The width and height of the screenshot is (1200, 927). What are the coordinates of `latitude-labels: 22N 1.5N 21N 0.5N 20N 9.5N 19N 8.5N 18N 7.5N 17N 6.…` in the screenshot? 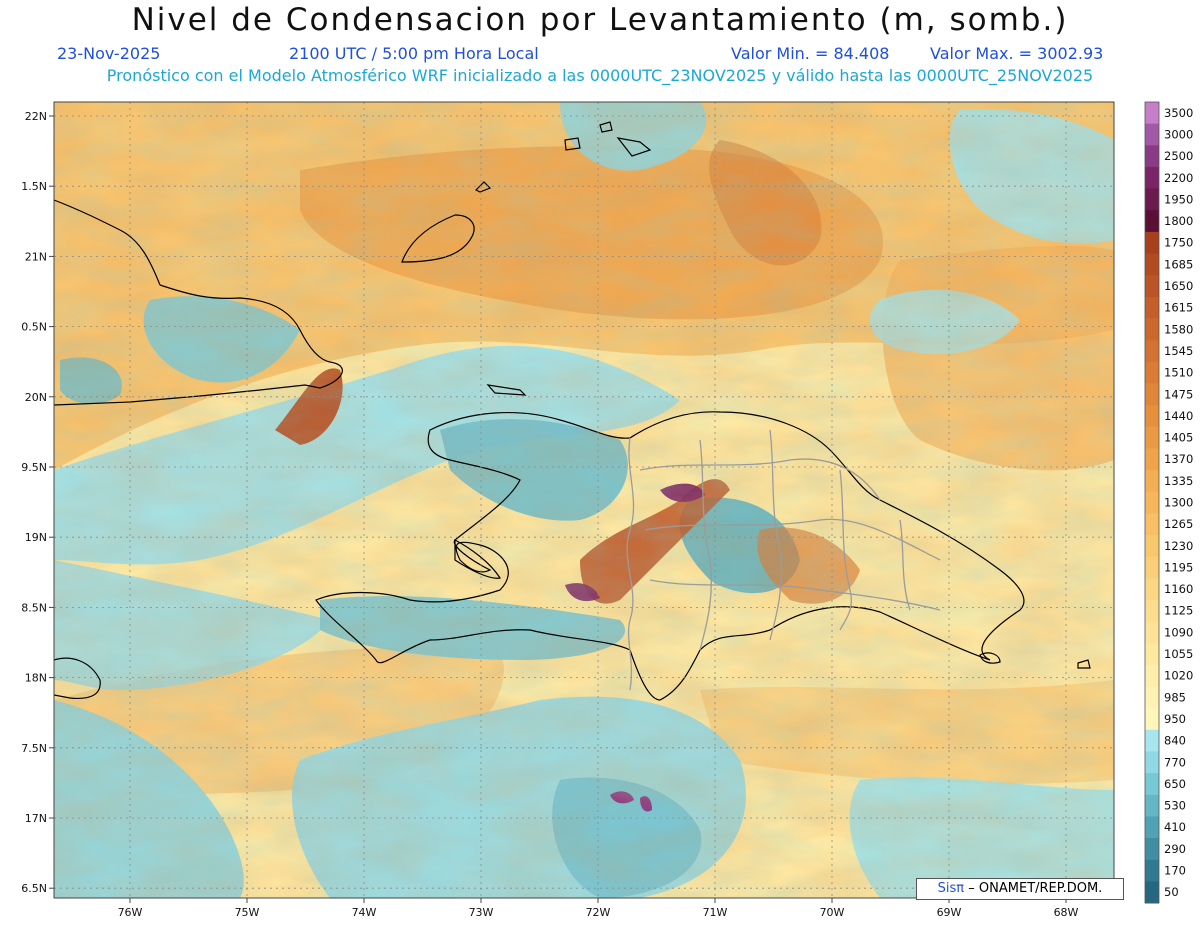 It's located at (37, 502).